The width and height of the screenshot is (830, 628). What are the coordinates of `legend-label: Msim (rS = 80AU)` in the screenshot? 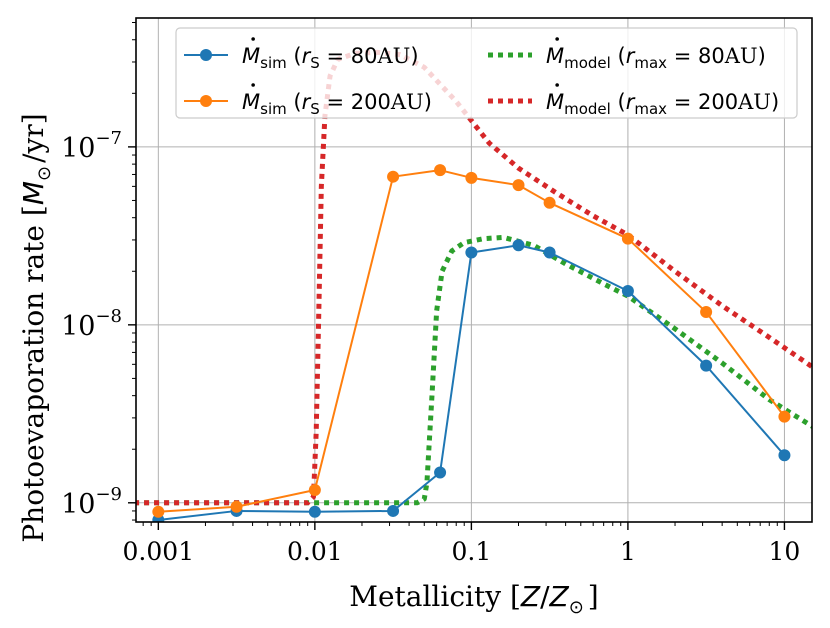 It's located at (330, 58).